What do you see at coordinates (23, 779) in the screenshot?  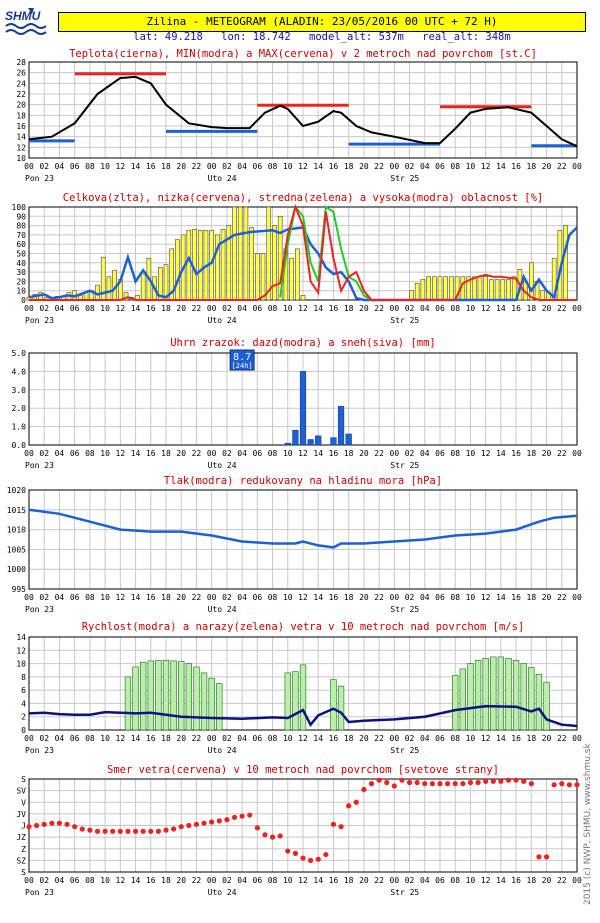 I see `y-tick-label: S` at bounding box center [23, 779].